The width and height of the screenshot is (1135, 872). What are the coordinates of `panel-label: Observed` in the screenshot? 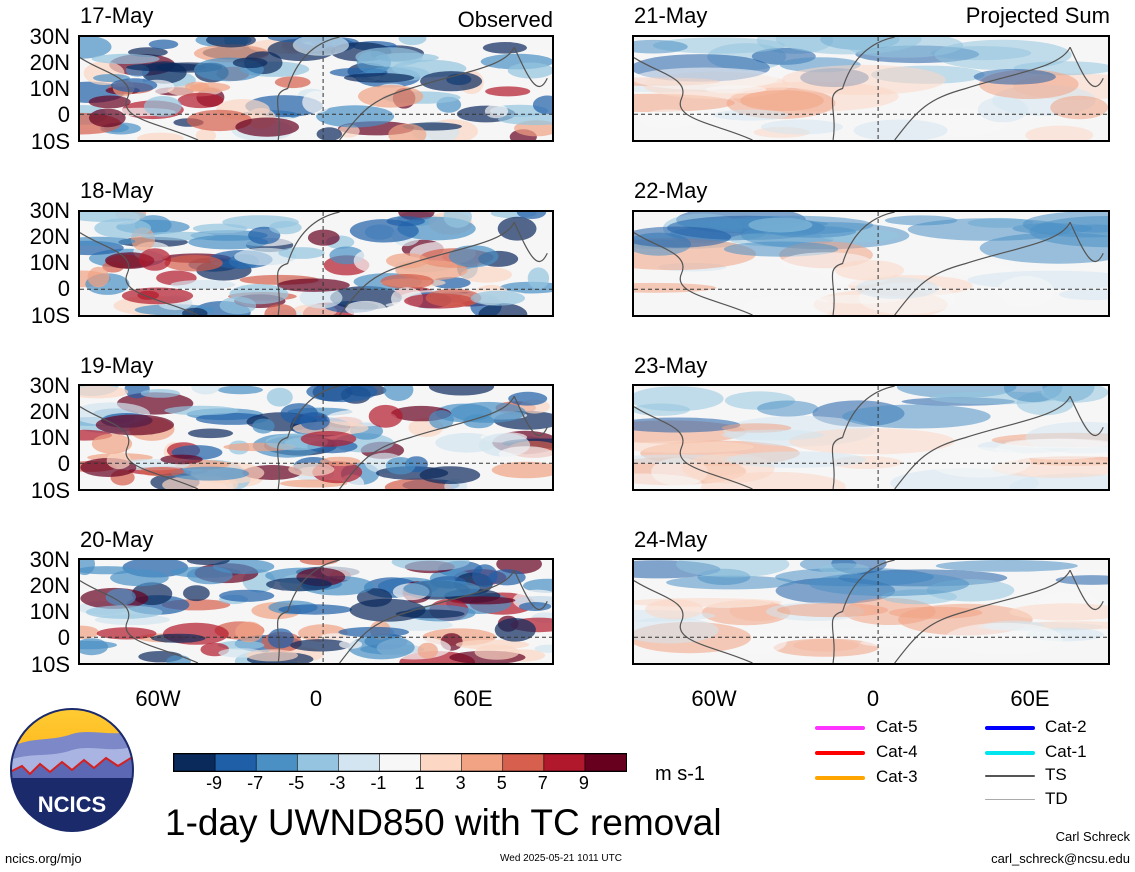 It's located at (505, 19).